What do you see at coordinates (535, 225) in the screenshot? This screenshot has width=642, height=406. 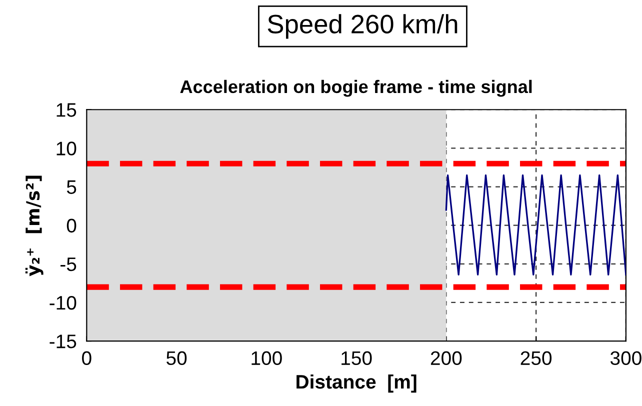 I see `line-series` at bounding box center [535, 225].